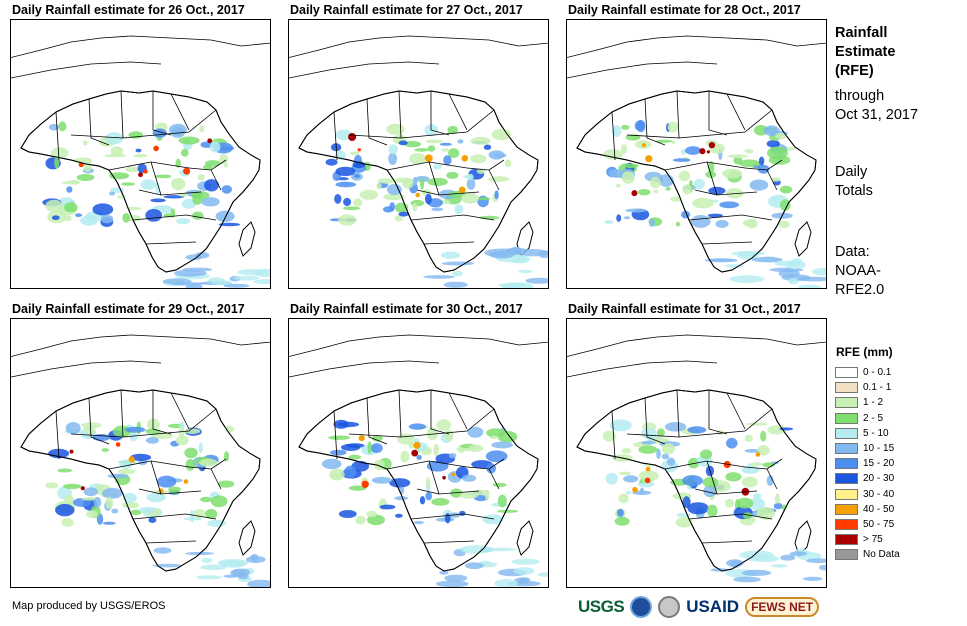  I want to click on data-source: Data: NOAA- RFE2.0, so click(859, 271).